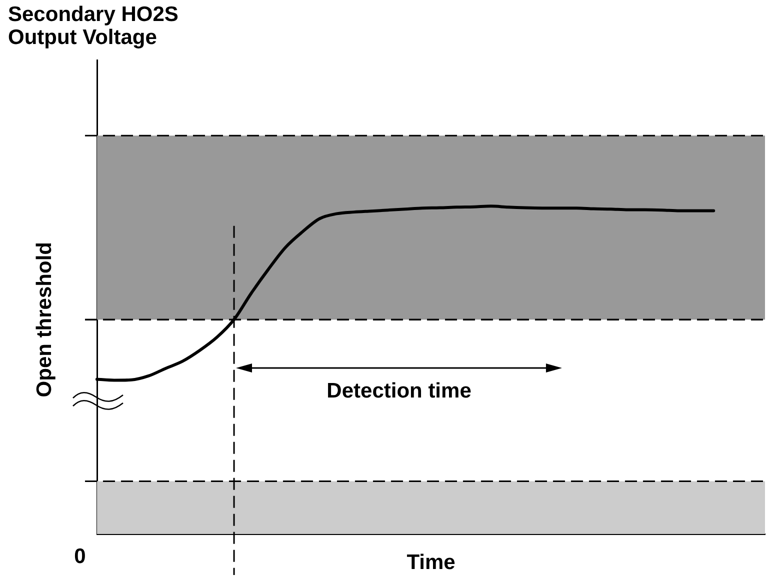 The height and width of the screenshot is (581, 768). What do you see at coordinates (94, 26) in the screenshot?
I see `chart-title: Secondary HO2S Output Voltage` at bounding box center [94, 26].